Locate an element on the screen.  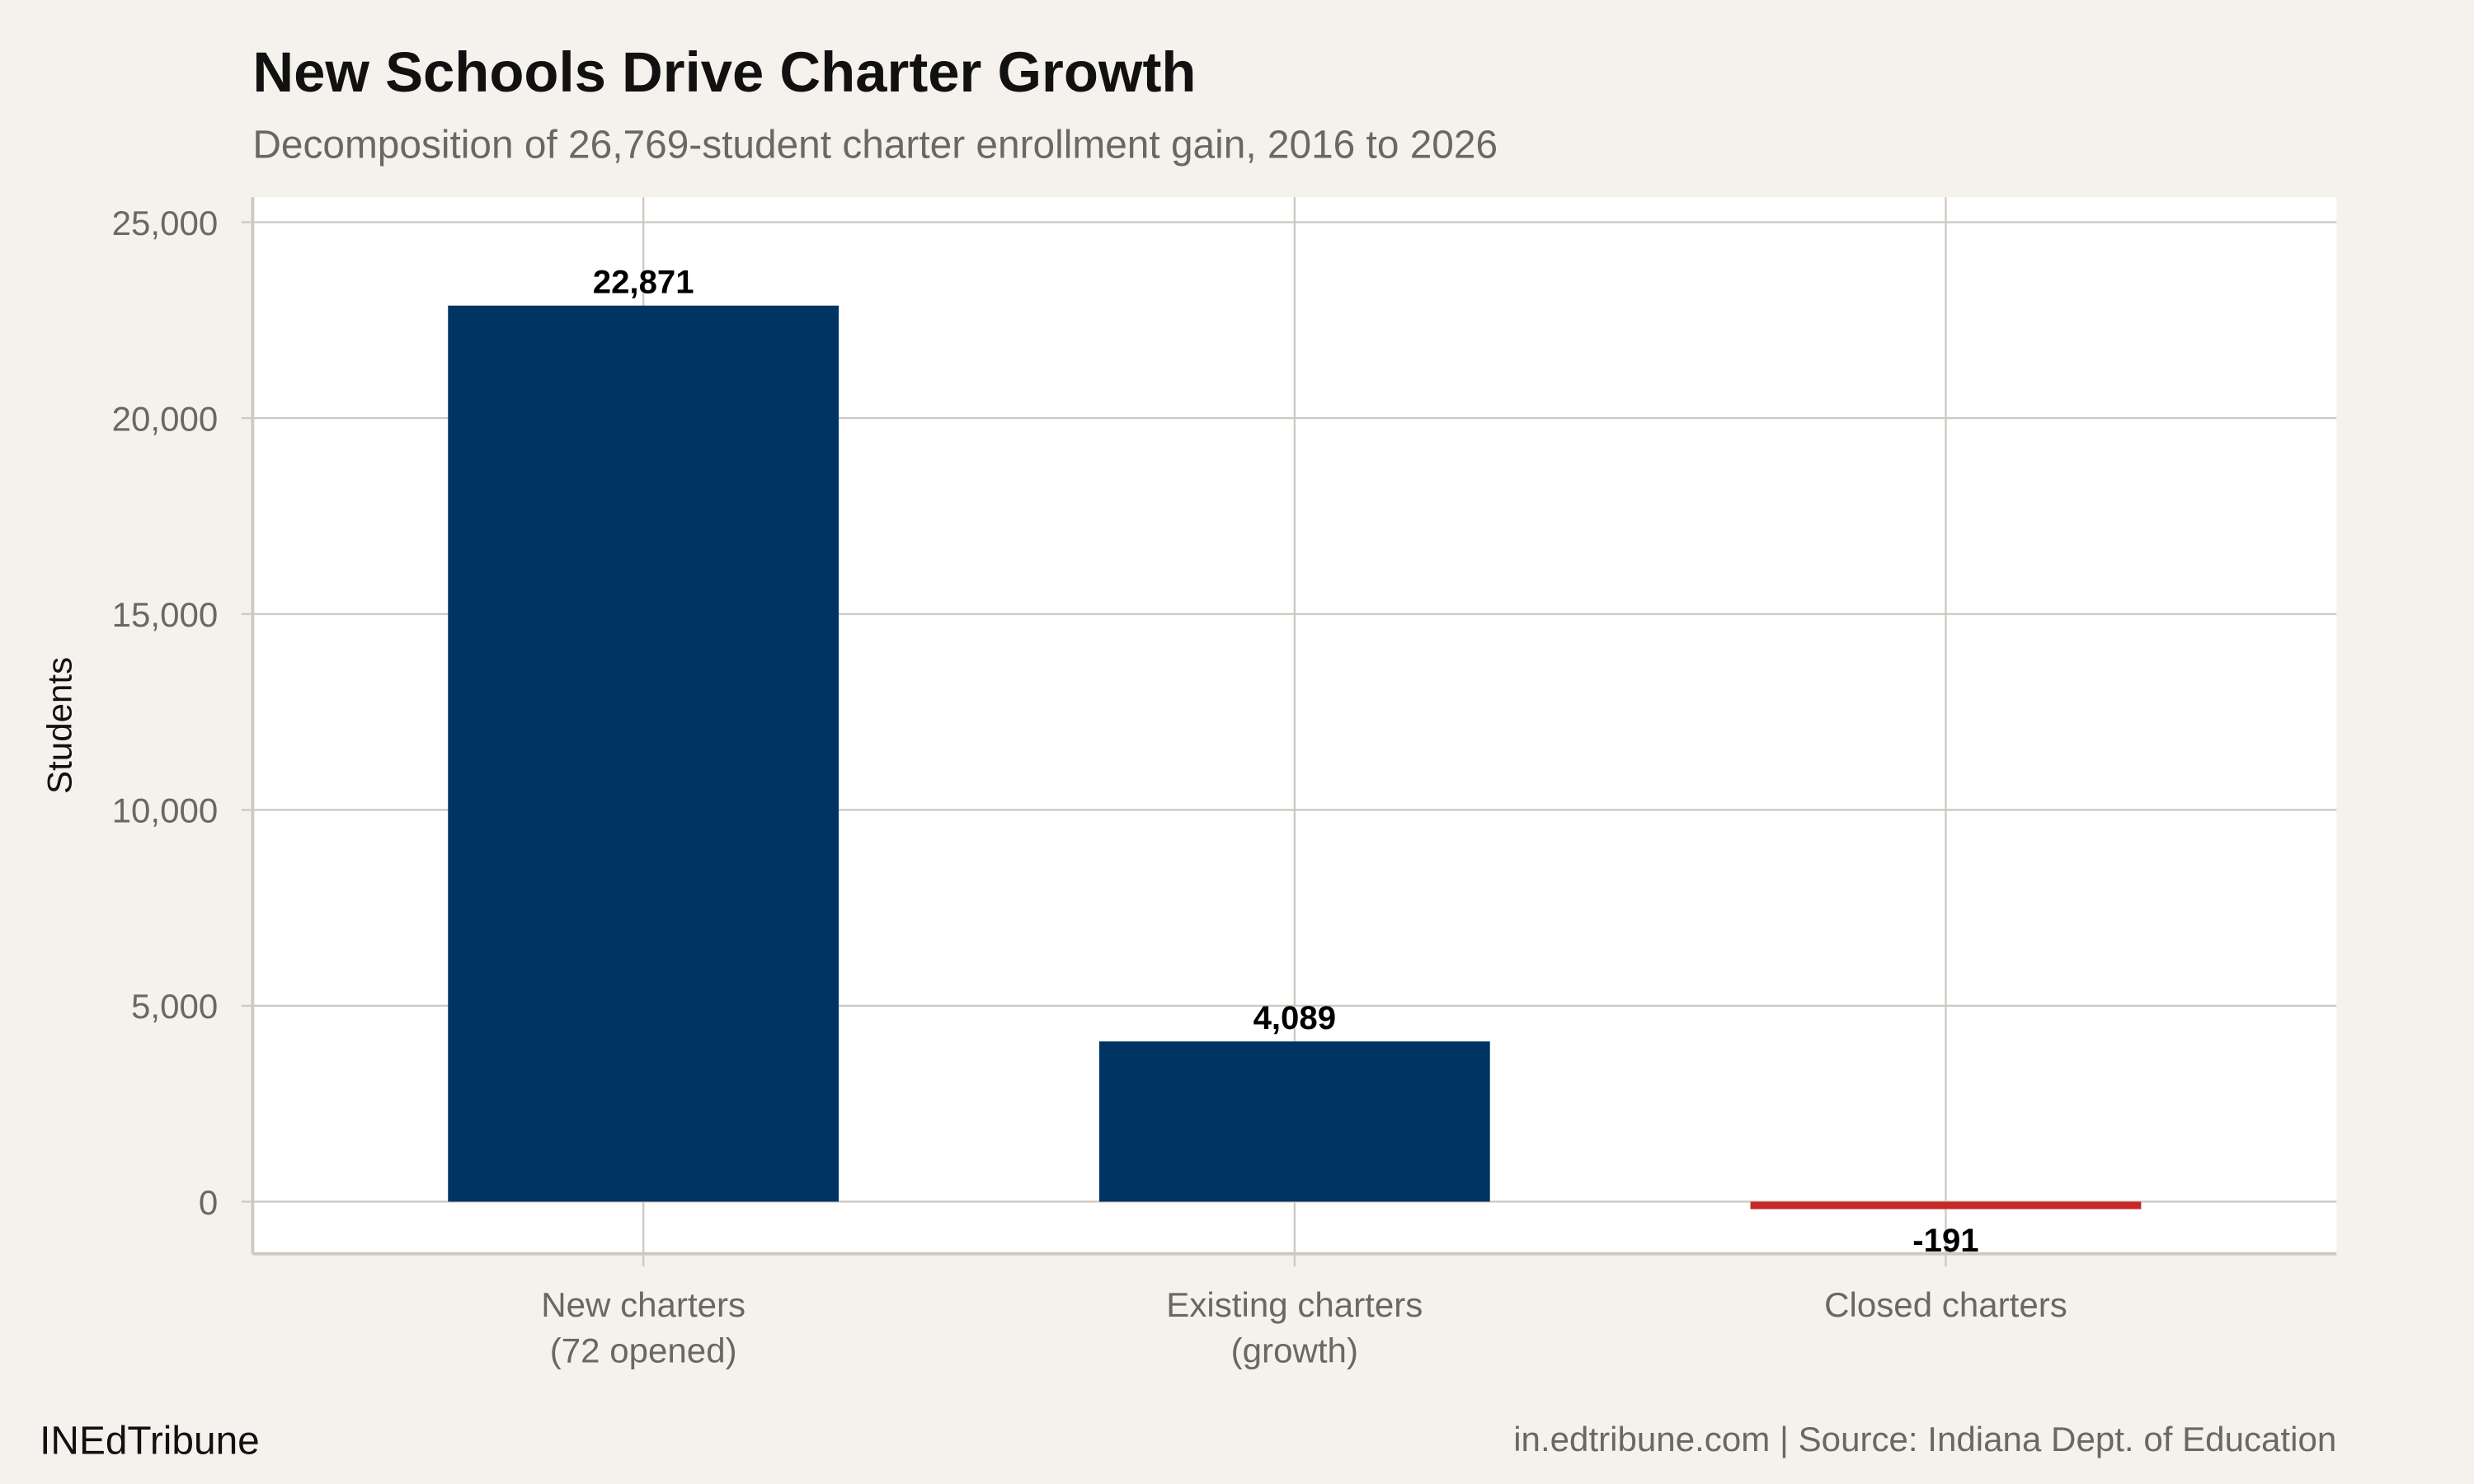
data-label: -191 is located at coordinates (1945, 1240).